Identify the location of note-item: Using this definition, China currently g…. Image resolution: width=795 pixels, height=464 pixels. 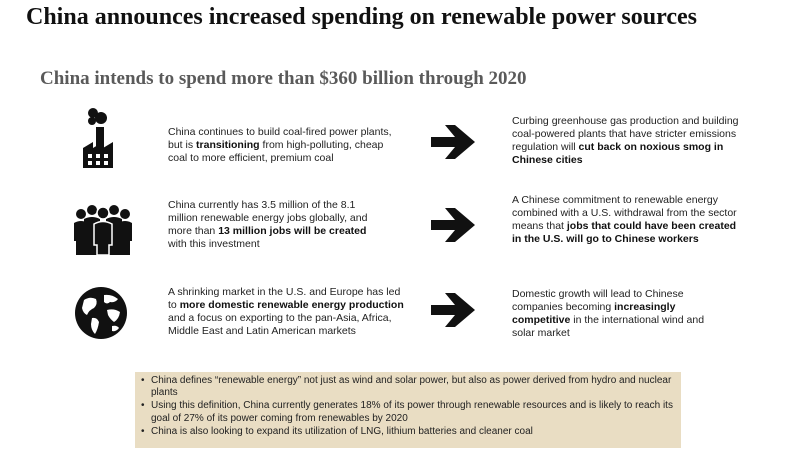
(407, 412).